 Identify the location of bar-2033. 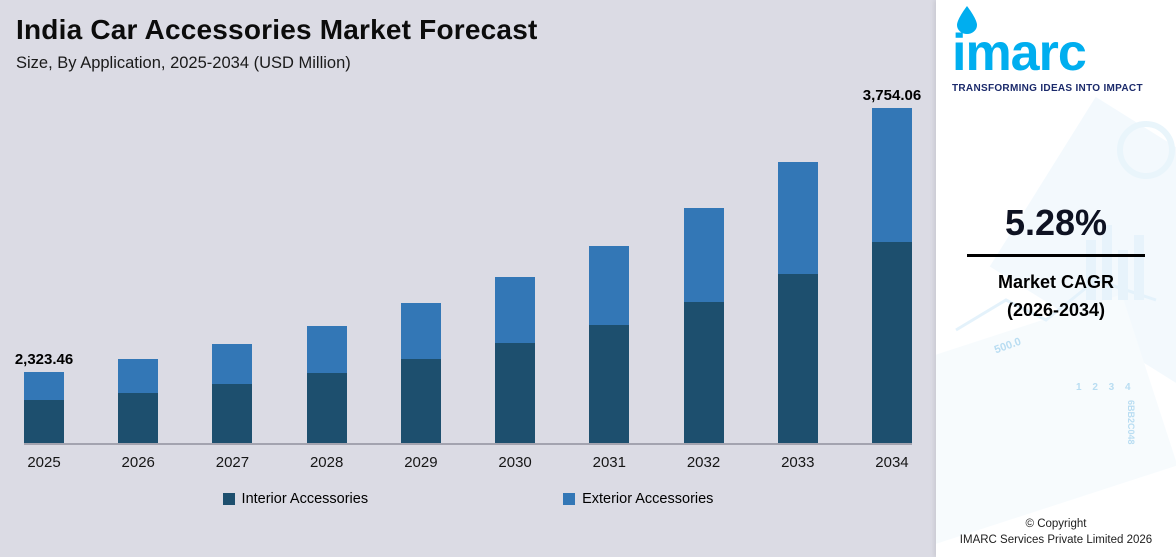
(797, 302).